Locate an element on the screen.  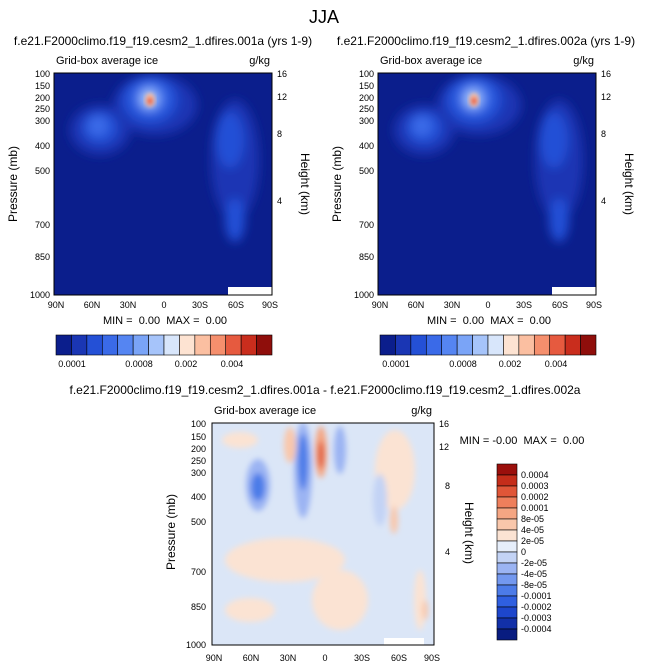
figure-title: JJA is located at coordinates (324, 17).